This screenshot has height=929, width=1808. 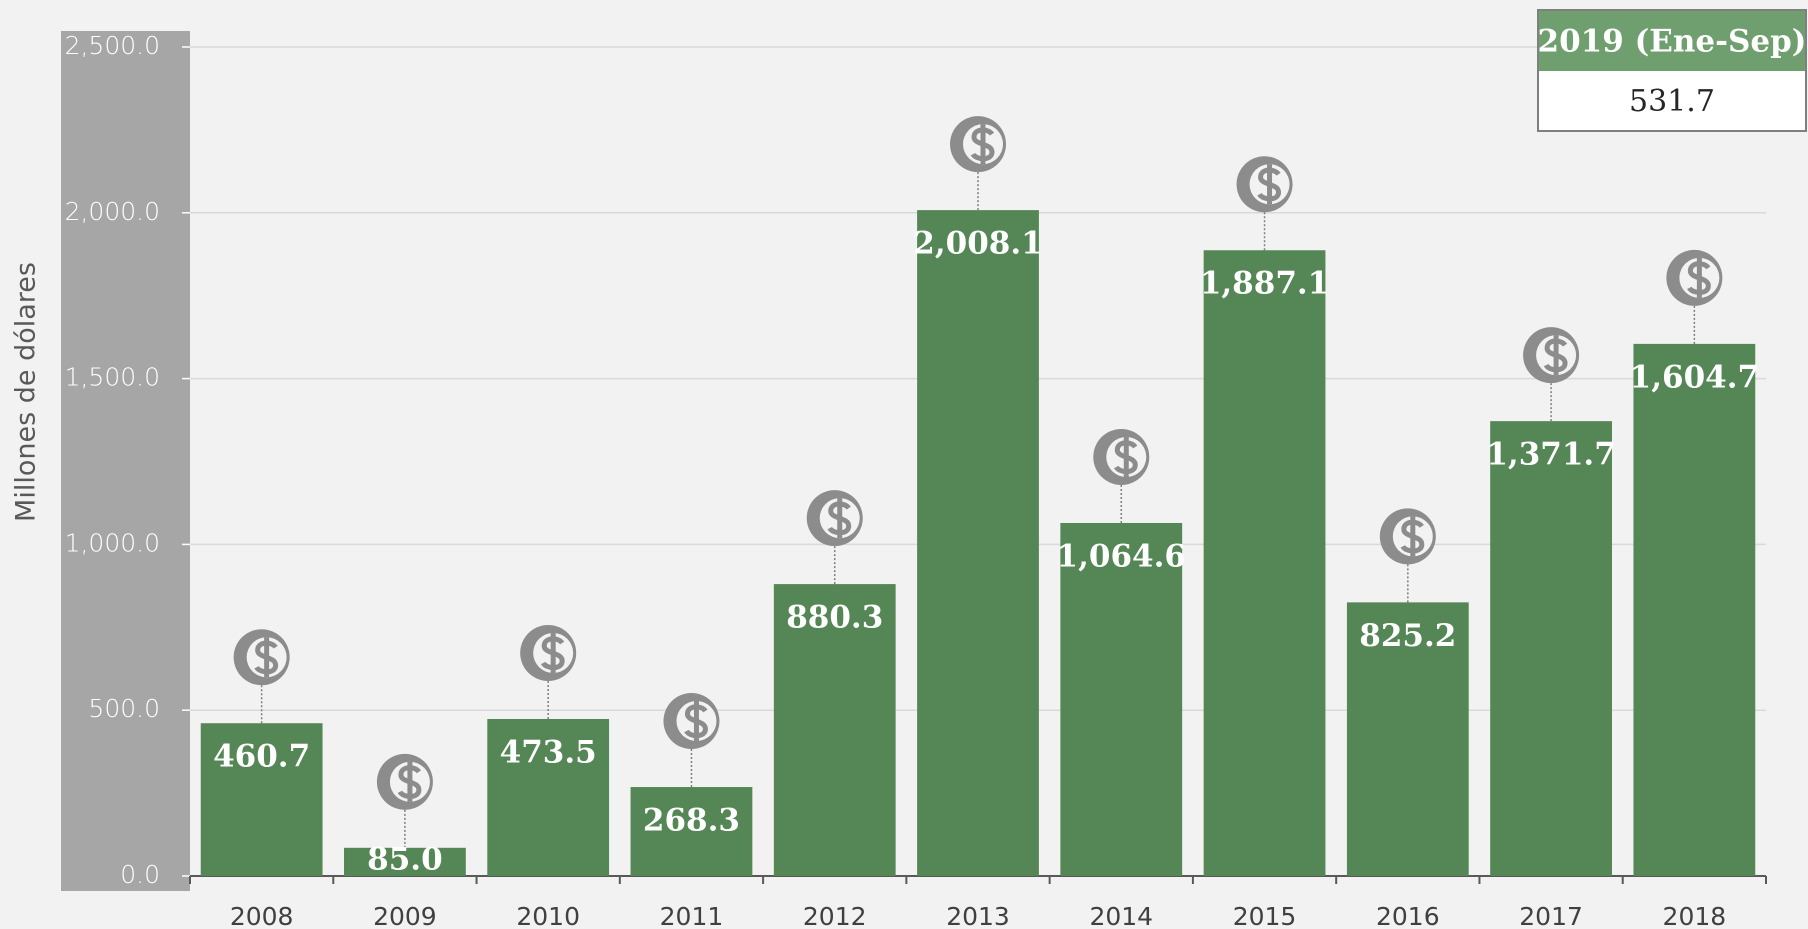 What do you see at coordinates (978, 915) in the screenshot?
I see `x-tick-label: 2013` at bounding box center [978, 915].